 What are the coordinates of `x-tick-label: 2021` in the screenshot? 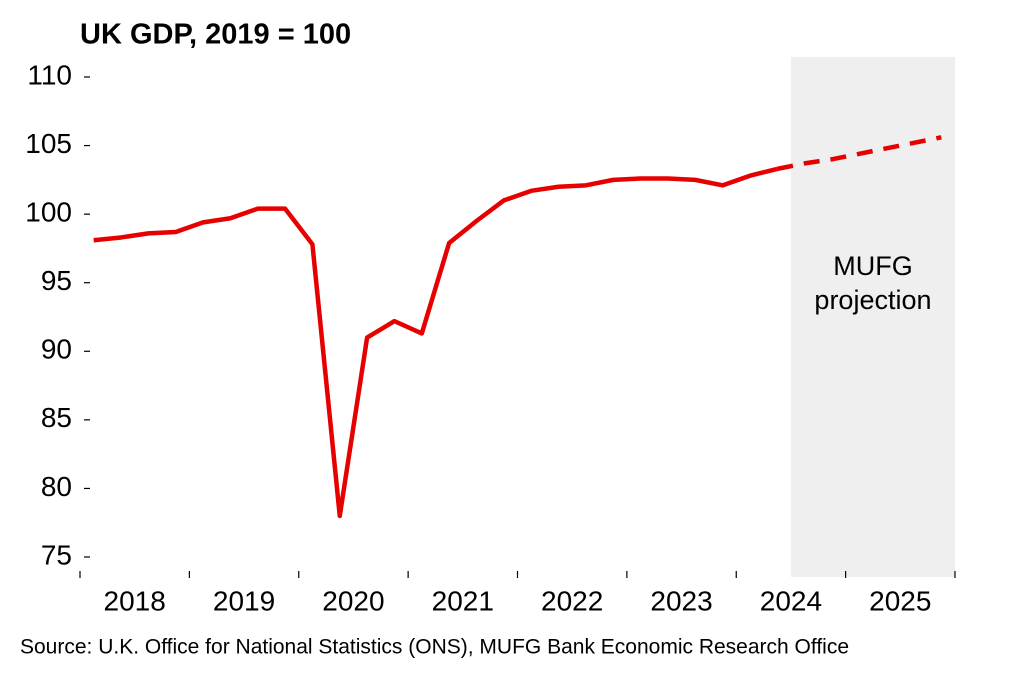 It's located at (463, 600).